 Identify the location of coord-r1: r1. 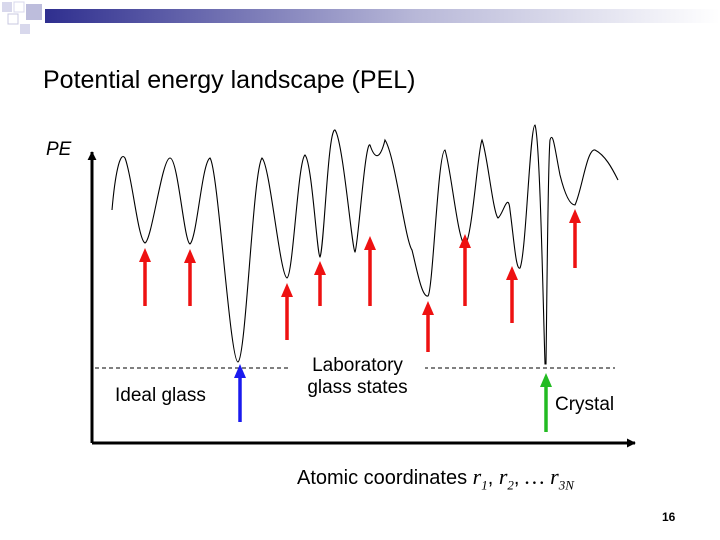
(480, 478).